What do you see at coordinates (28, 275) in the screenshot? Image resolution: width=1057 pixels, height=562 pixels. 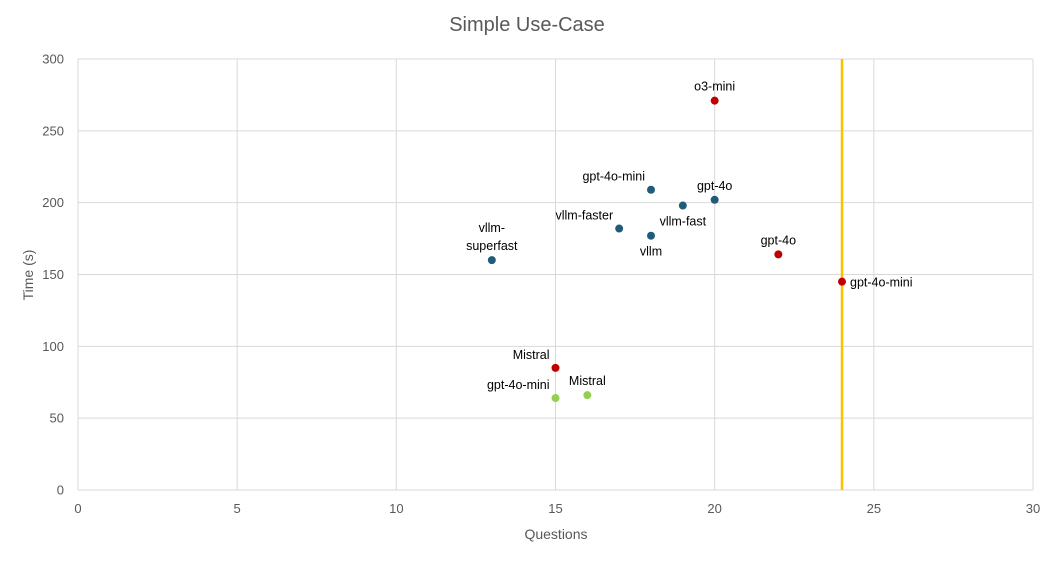 I see `y-axis-title: Time (s)` at bounding box center [28, 275].